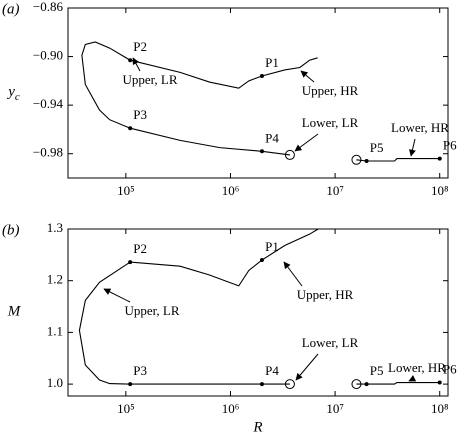  Describe the element at coordinates (55, 279) in the screenshot. I see `y-tick-label: 1.2` at that location.